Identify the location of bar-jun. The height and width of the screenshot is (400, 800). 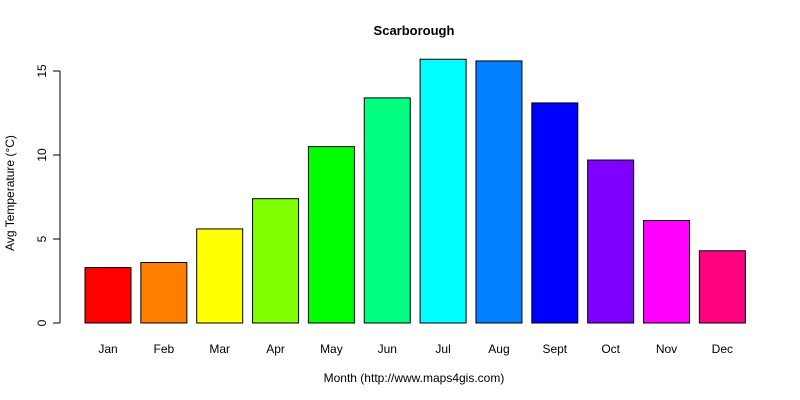
(387, 210).